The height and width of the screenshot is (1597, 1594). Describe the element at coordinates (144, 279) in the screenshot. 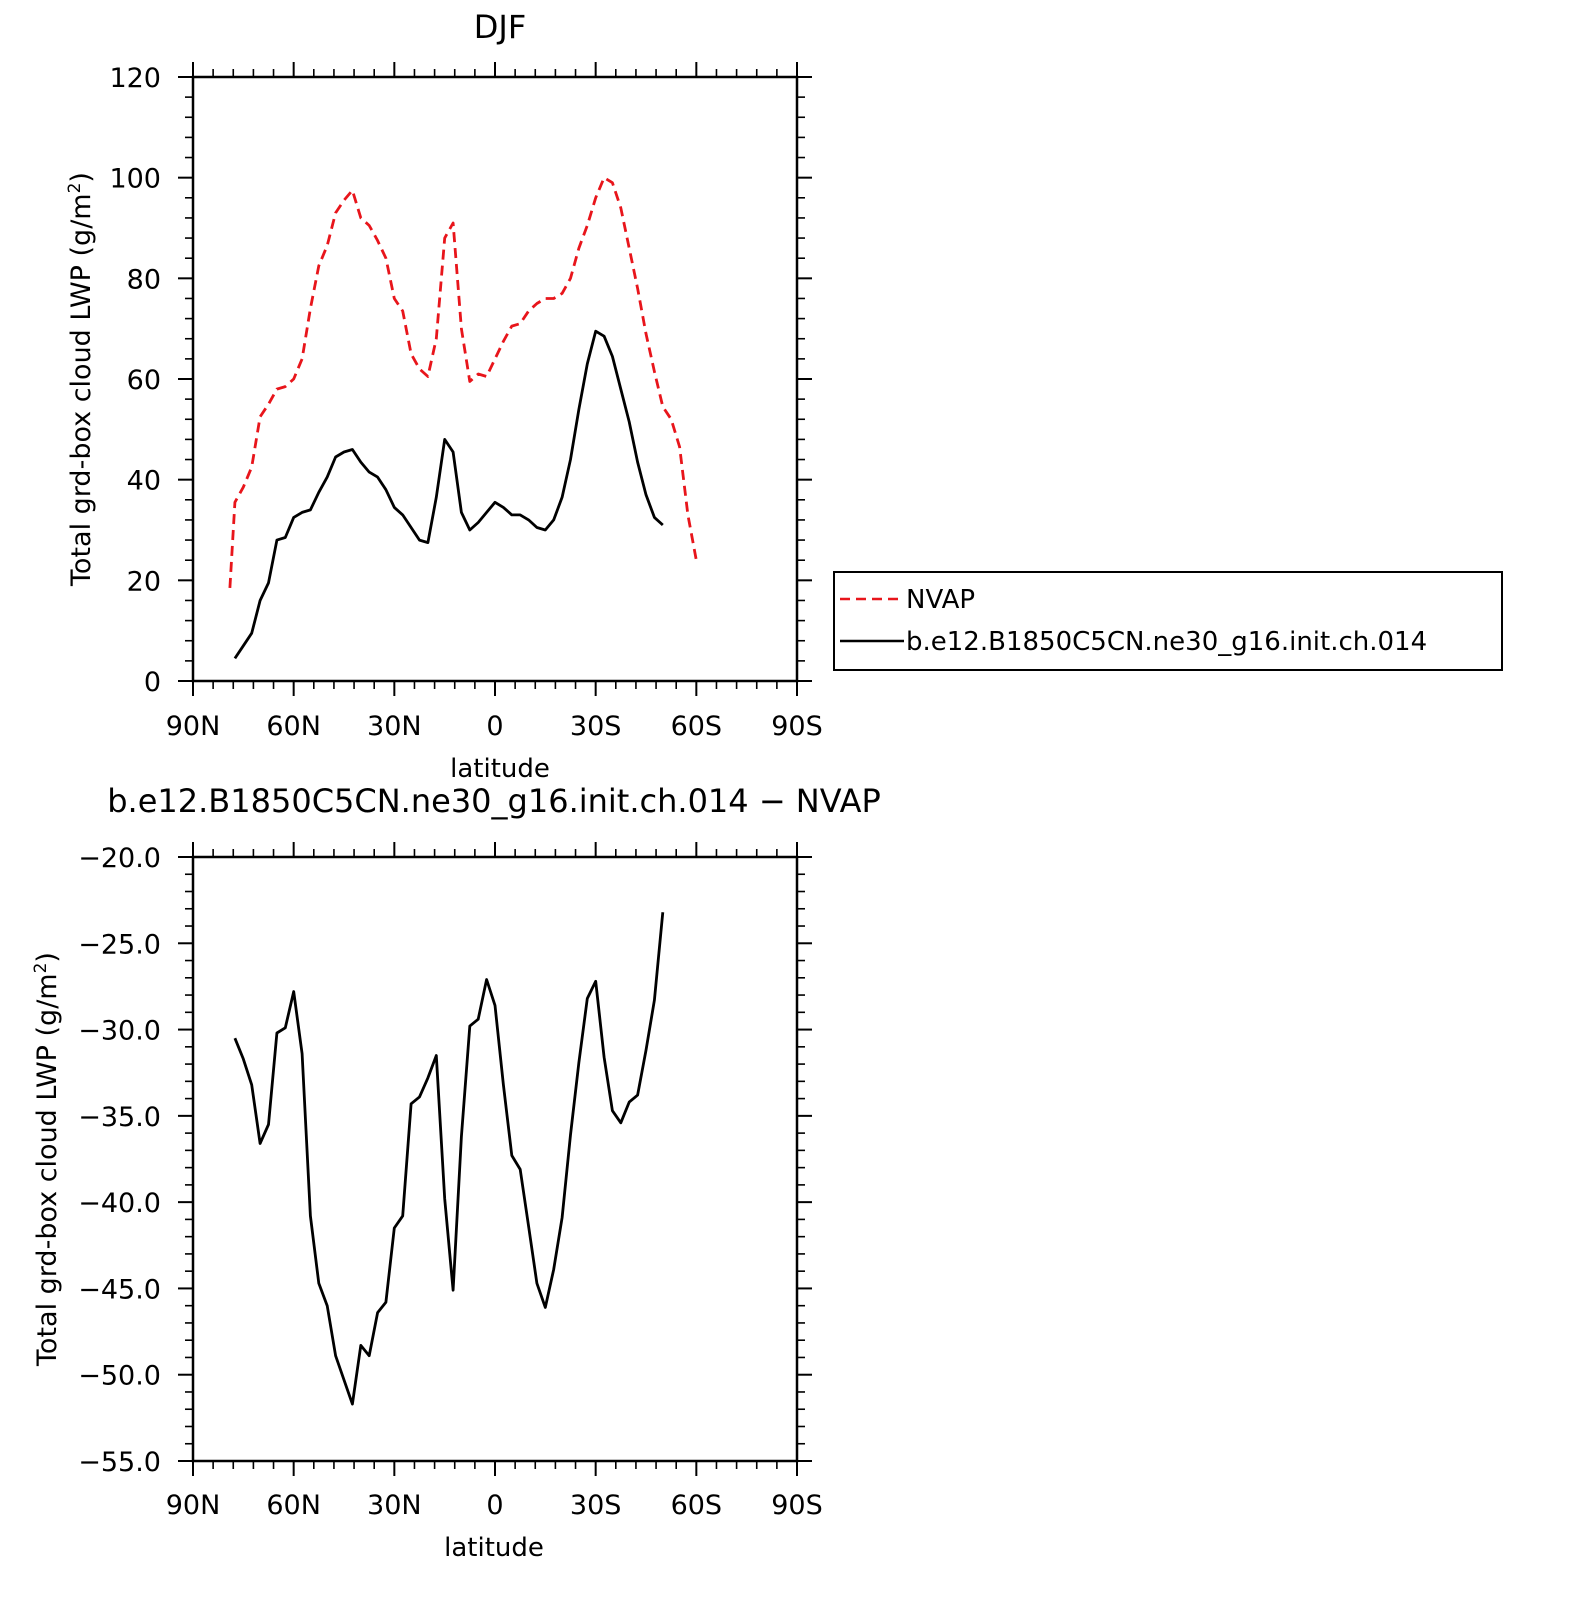

I see `y-tick-label: 80` at that location.